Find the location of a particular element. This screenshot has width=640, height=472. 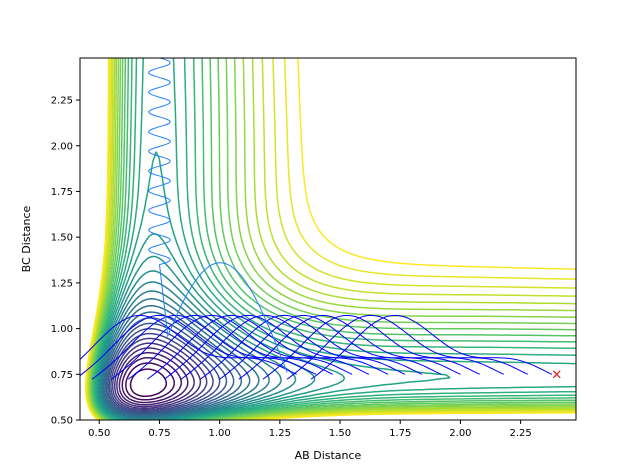

x-tick-label: 2.25 is located at coordinates (520, 433).